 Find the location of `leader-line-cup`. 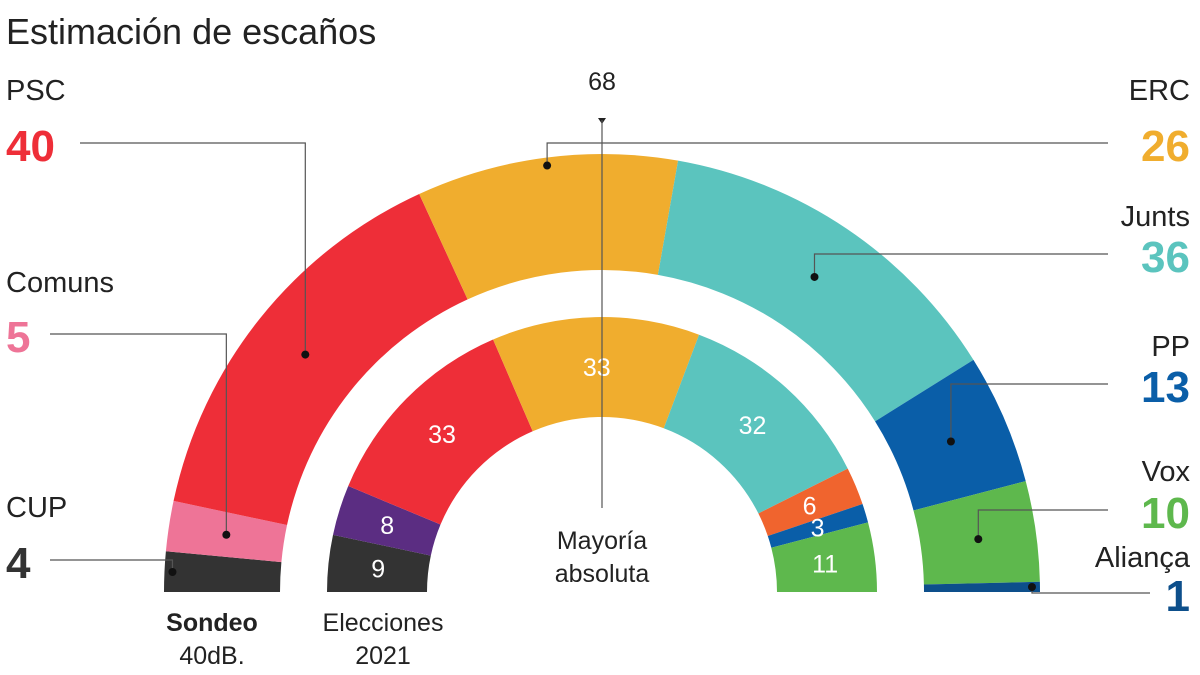

leader-line-cup is located at coordinates (112, 565).